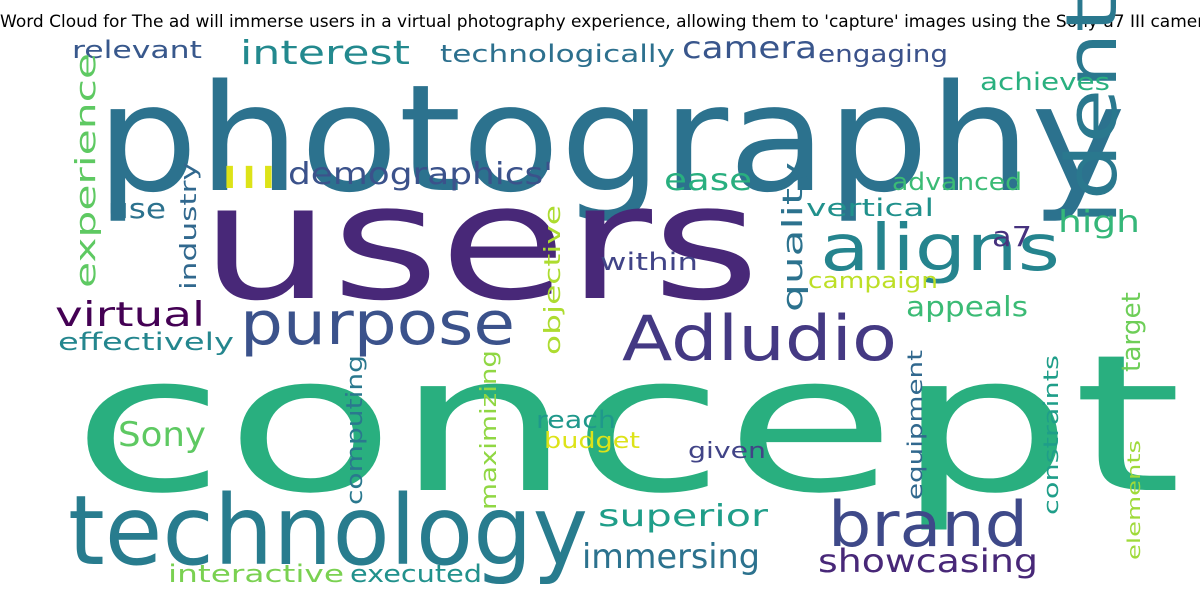  What do you see at coordinates (576, 420) in the screenshot?
I see `word-reach: reach` at bounding box center [576, 420].